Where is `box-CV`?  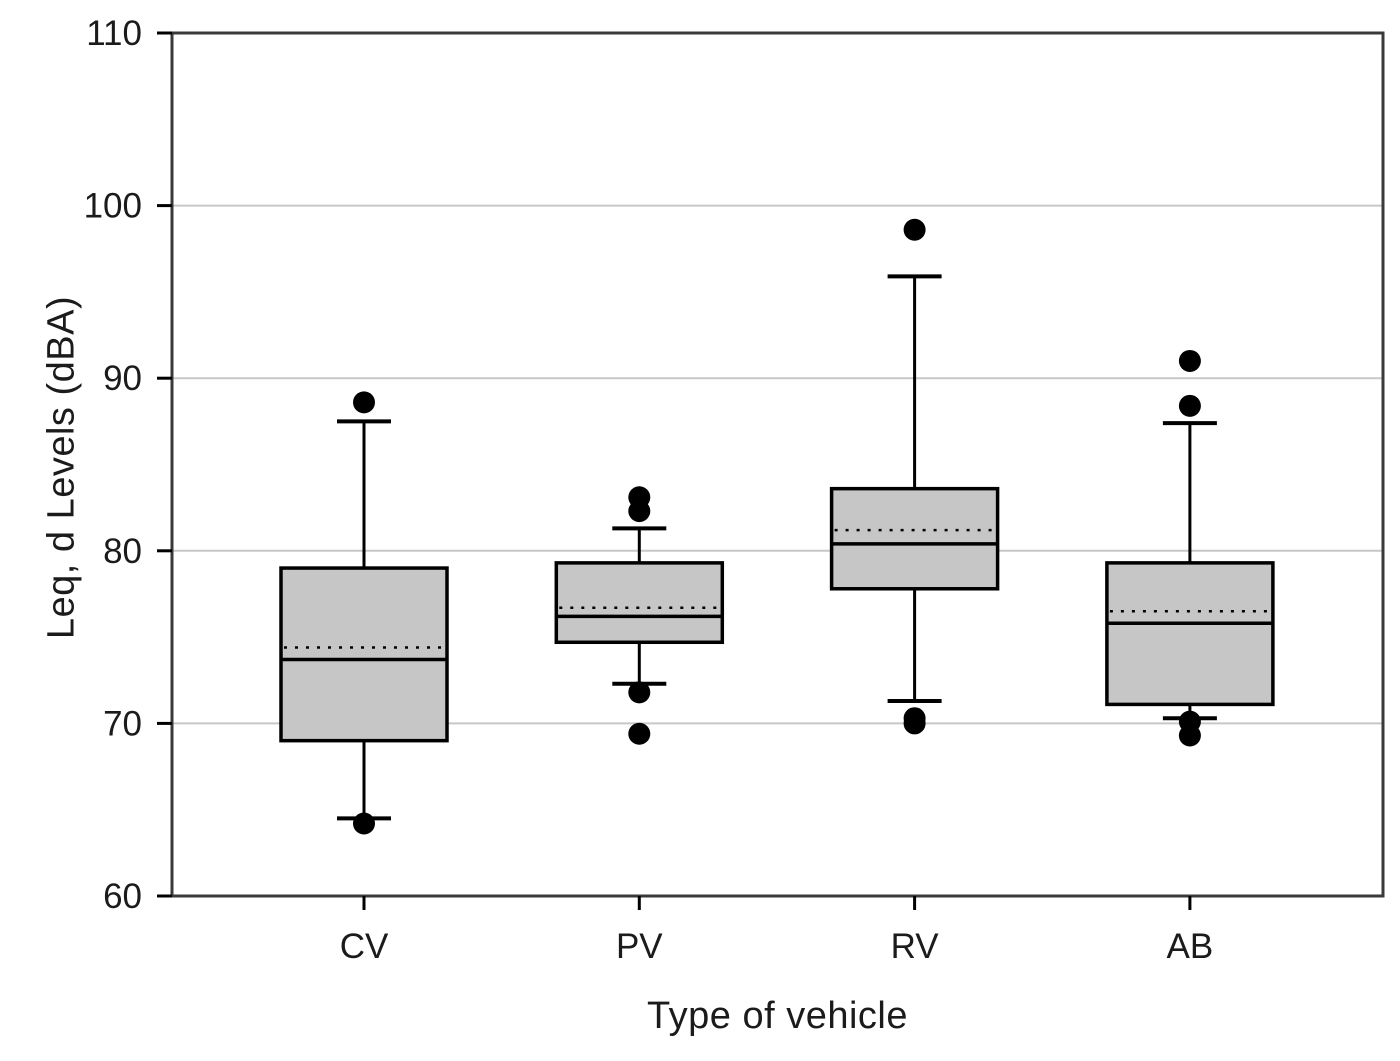 box-CV is located at coordinates (364, 654).